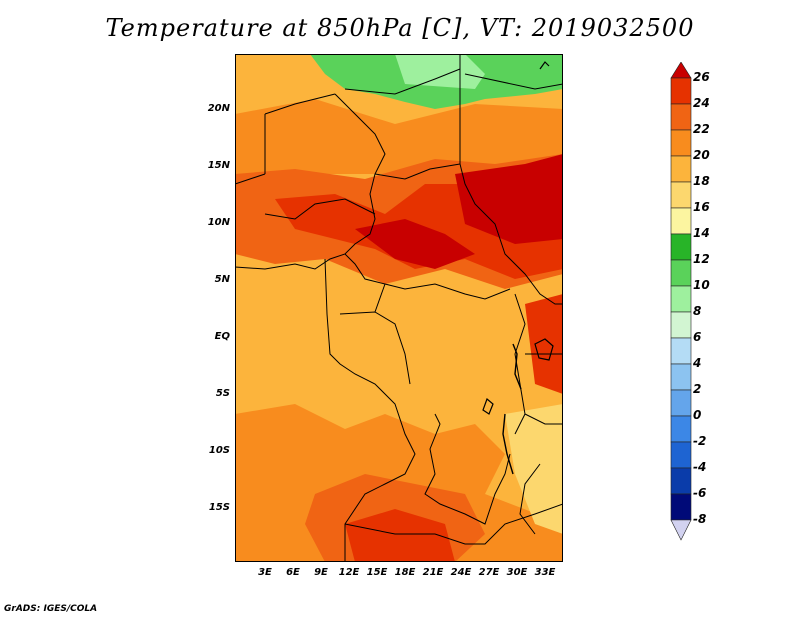  What do you see at coordinates (489, 572) in the screenshot?
I see `lon-tick-label: 27E` at bounding box center [489, 572].